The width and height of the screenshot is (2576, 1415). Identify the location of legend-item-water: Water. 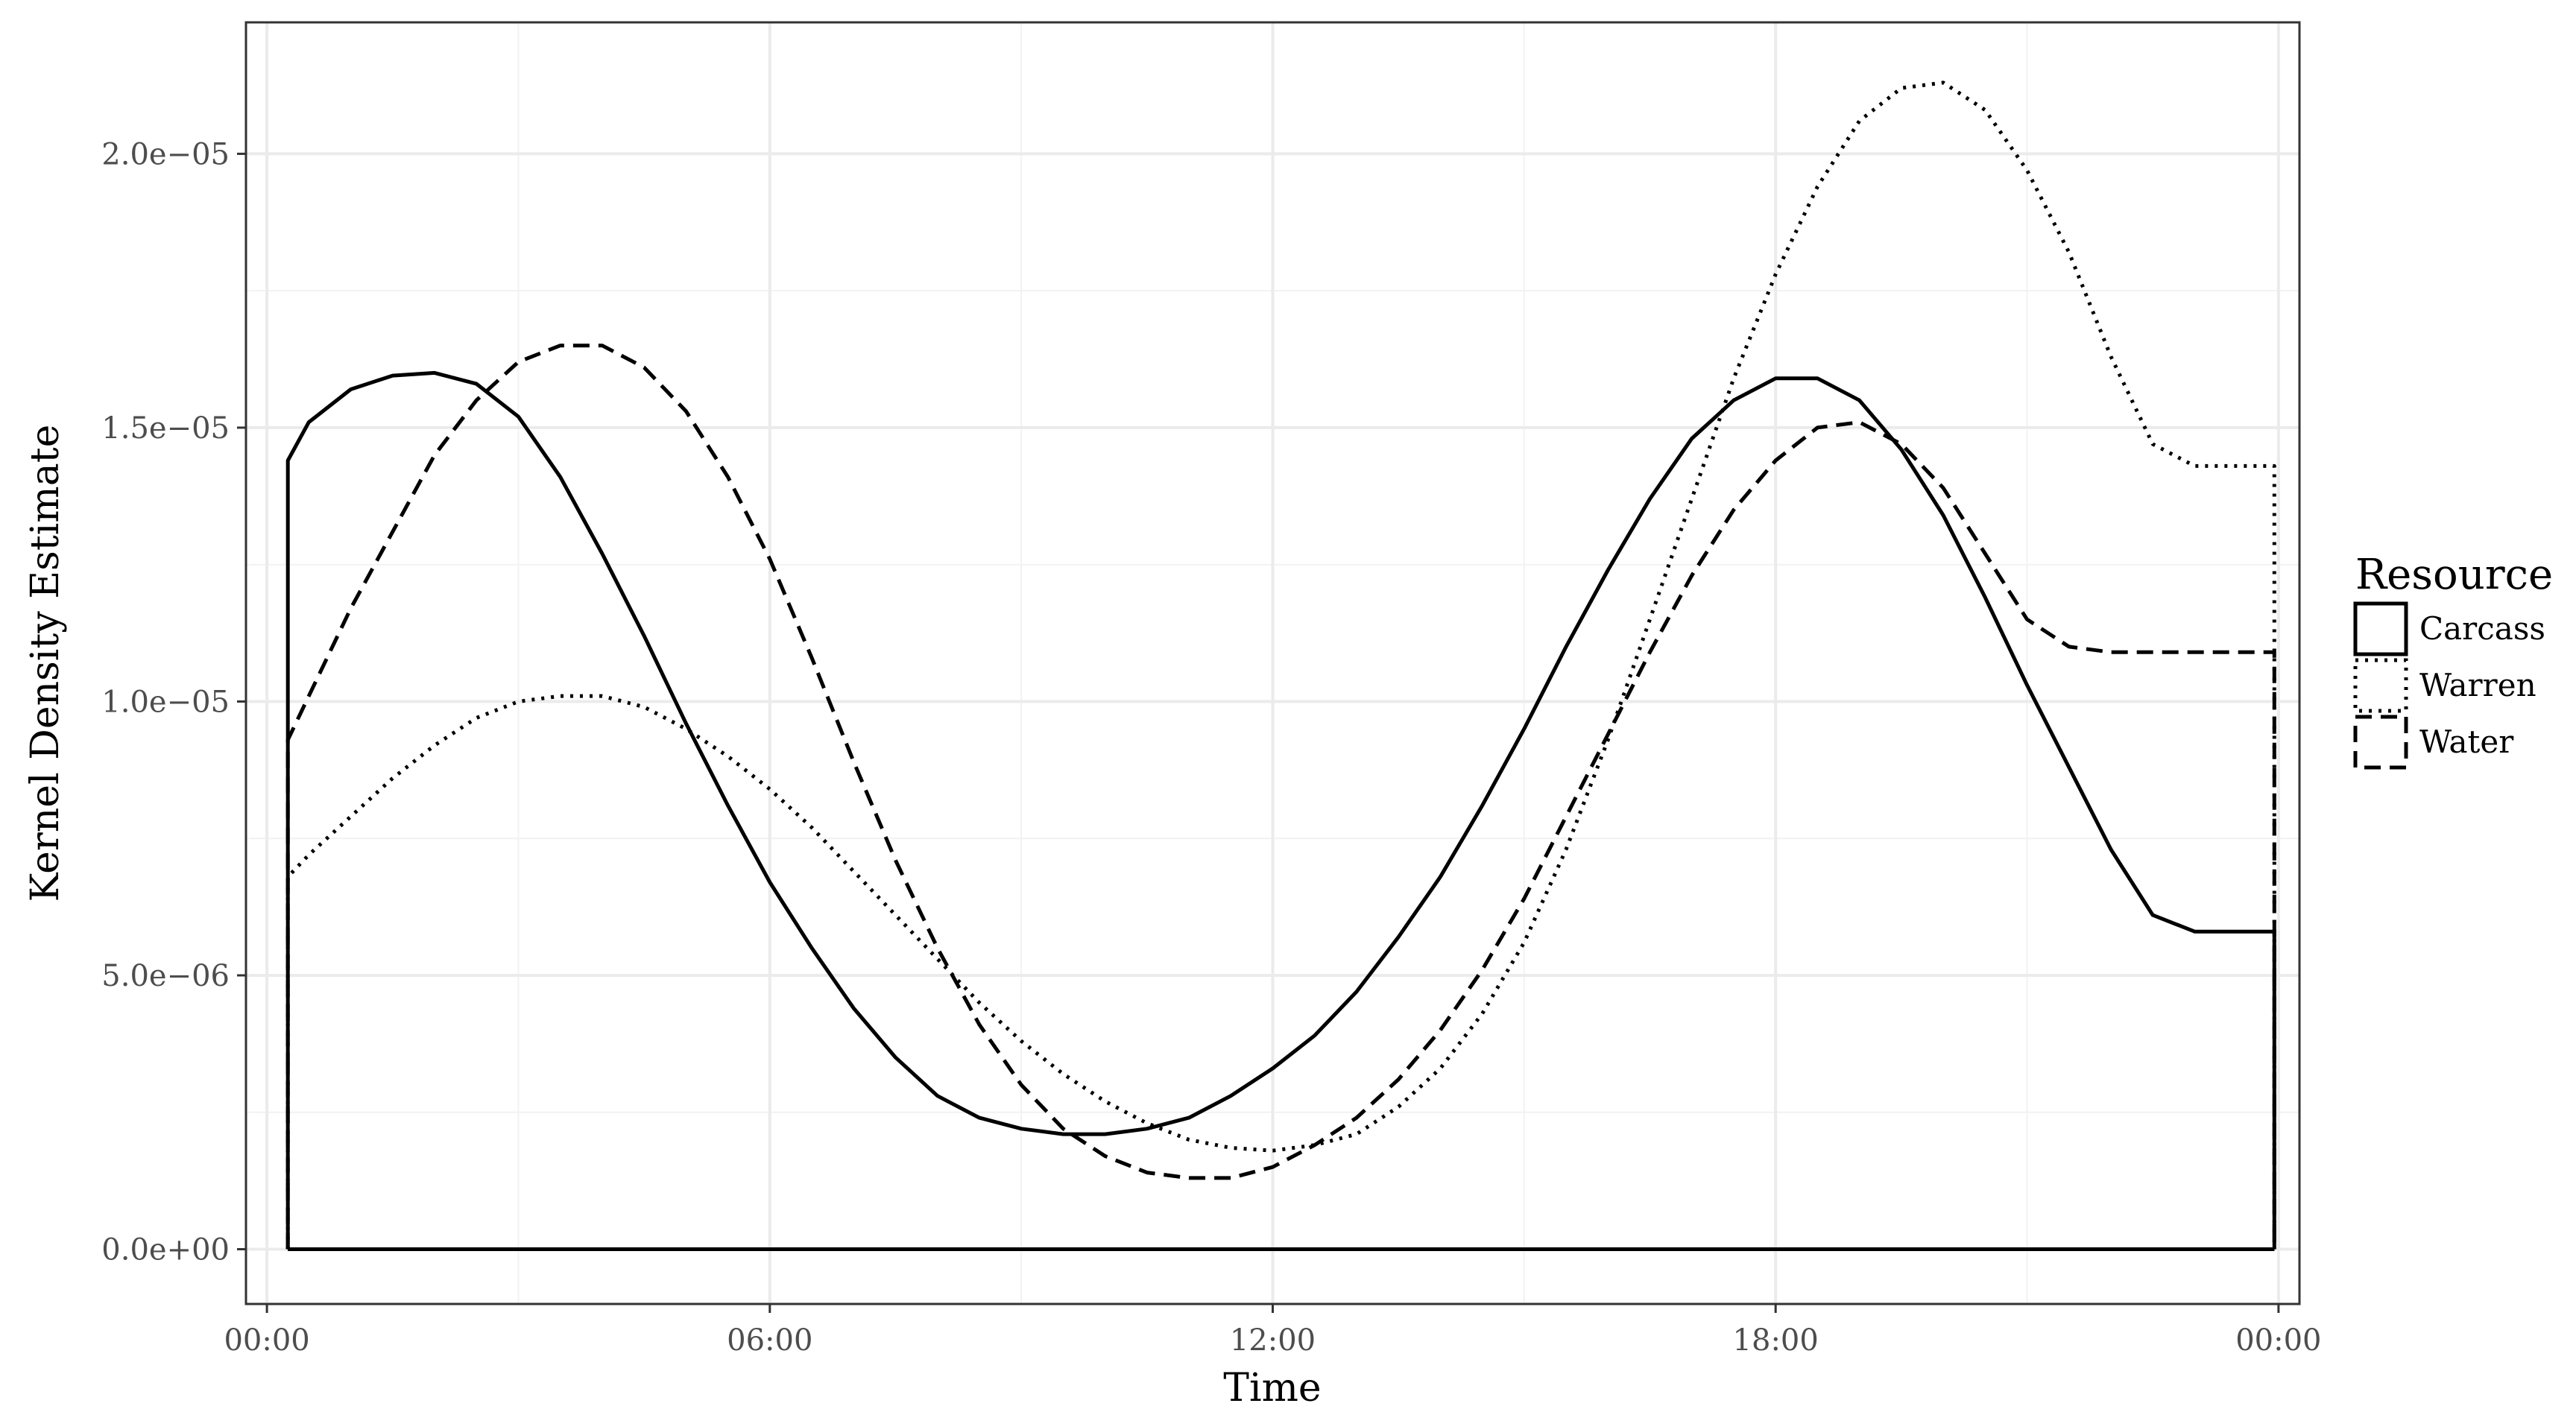
(2433, 742).